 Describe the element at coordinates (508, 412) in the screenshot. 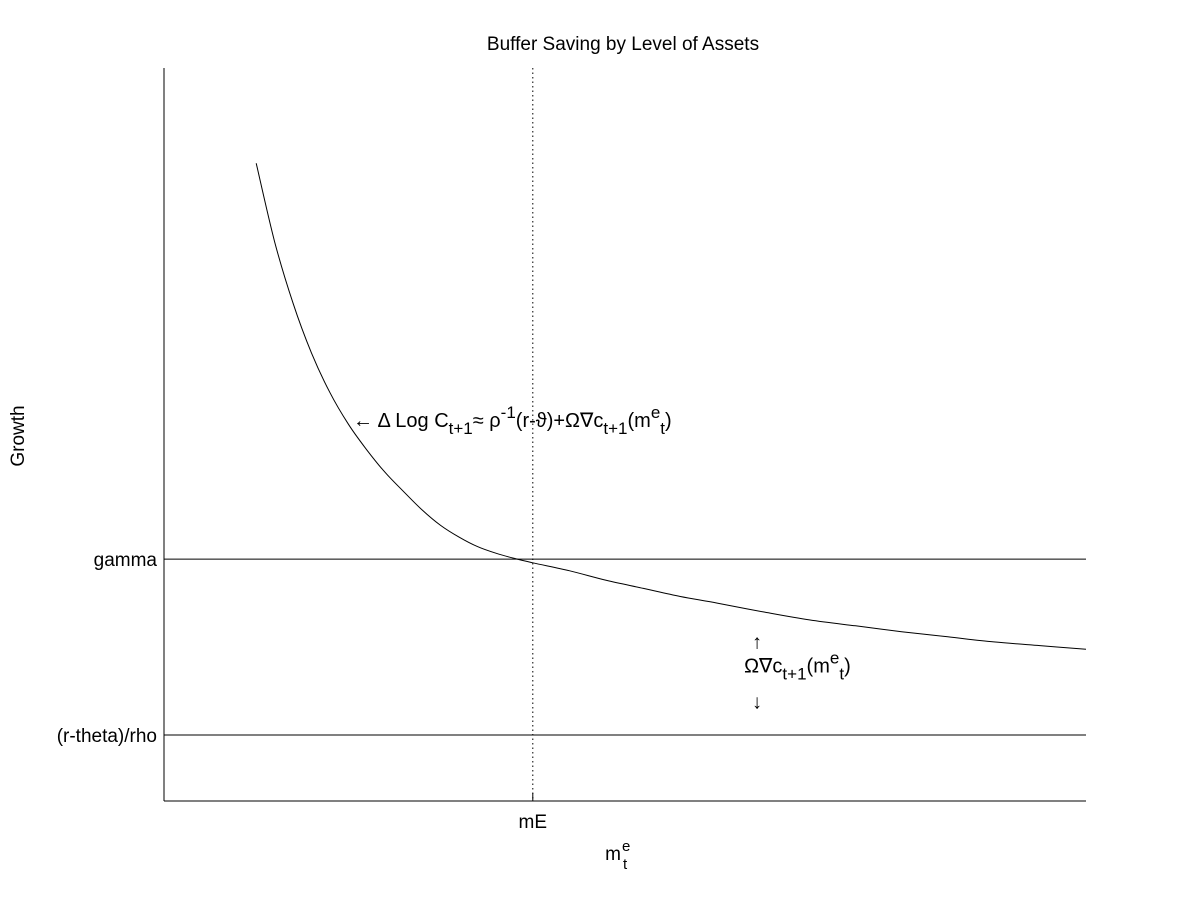

I see `annotation-segment: -1` at that location.